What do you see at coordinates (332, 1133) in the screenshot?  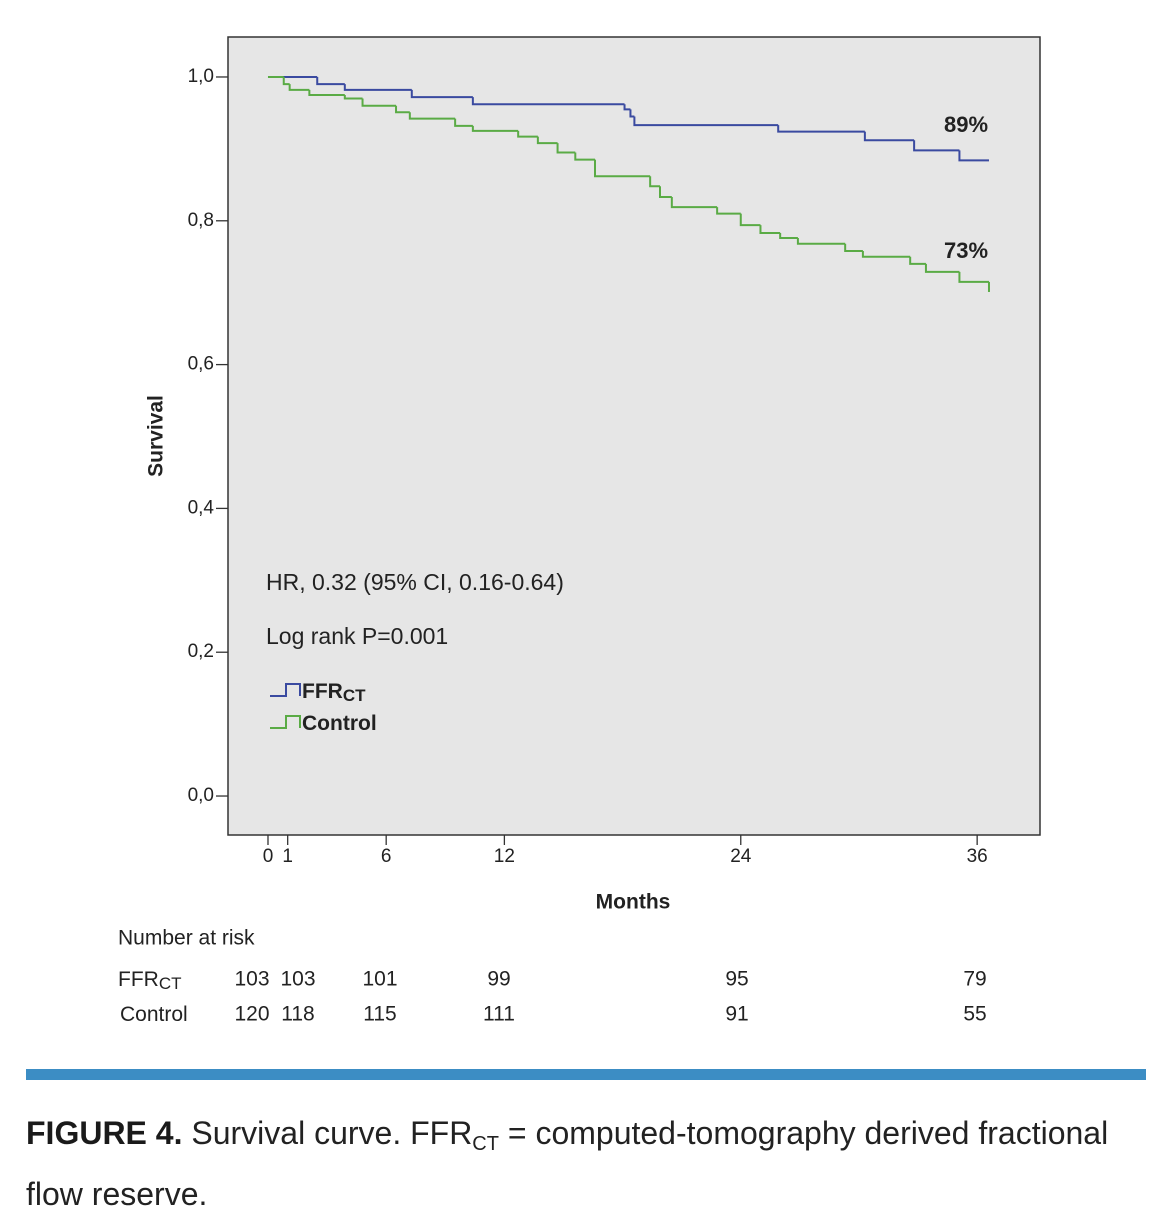 I see `caption-text: Survival curve. FFR` at bounding box center [332, 1133].